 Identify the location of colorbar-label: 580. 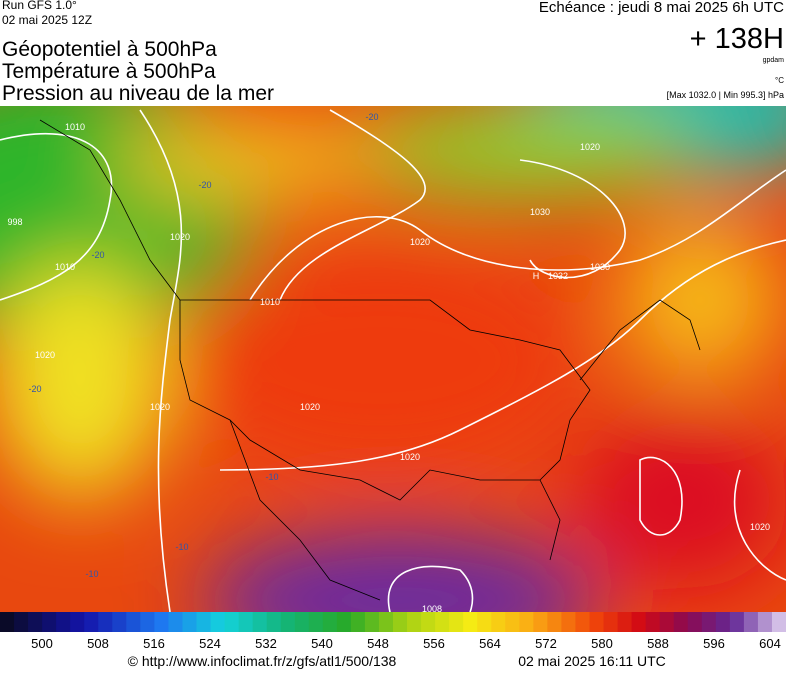
(602, 643).